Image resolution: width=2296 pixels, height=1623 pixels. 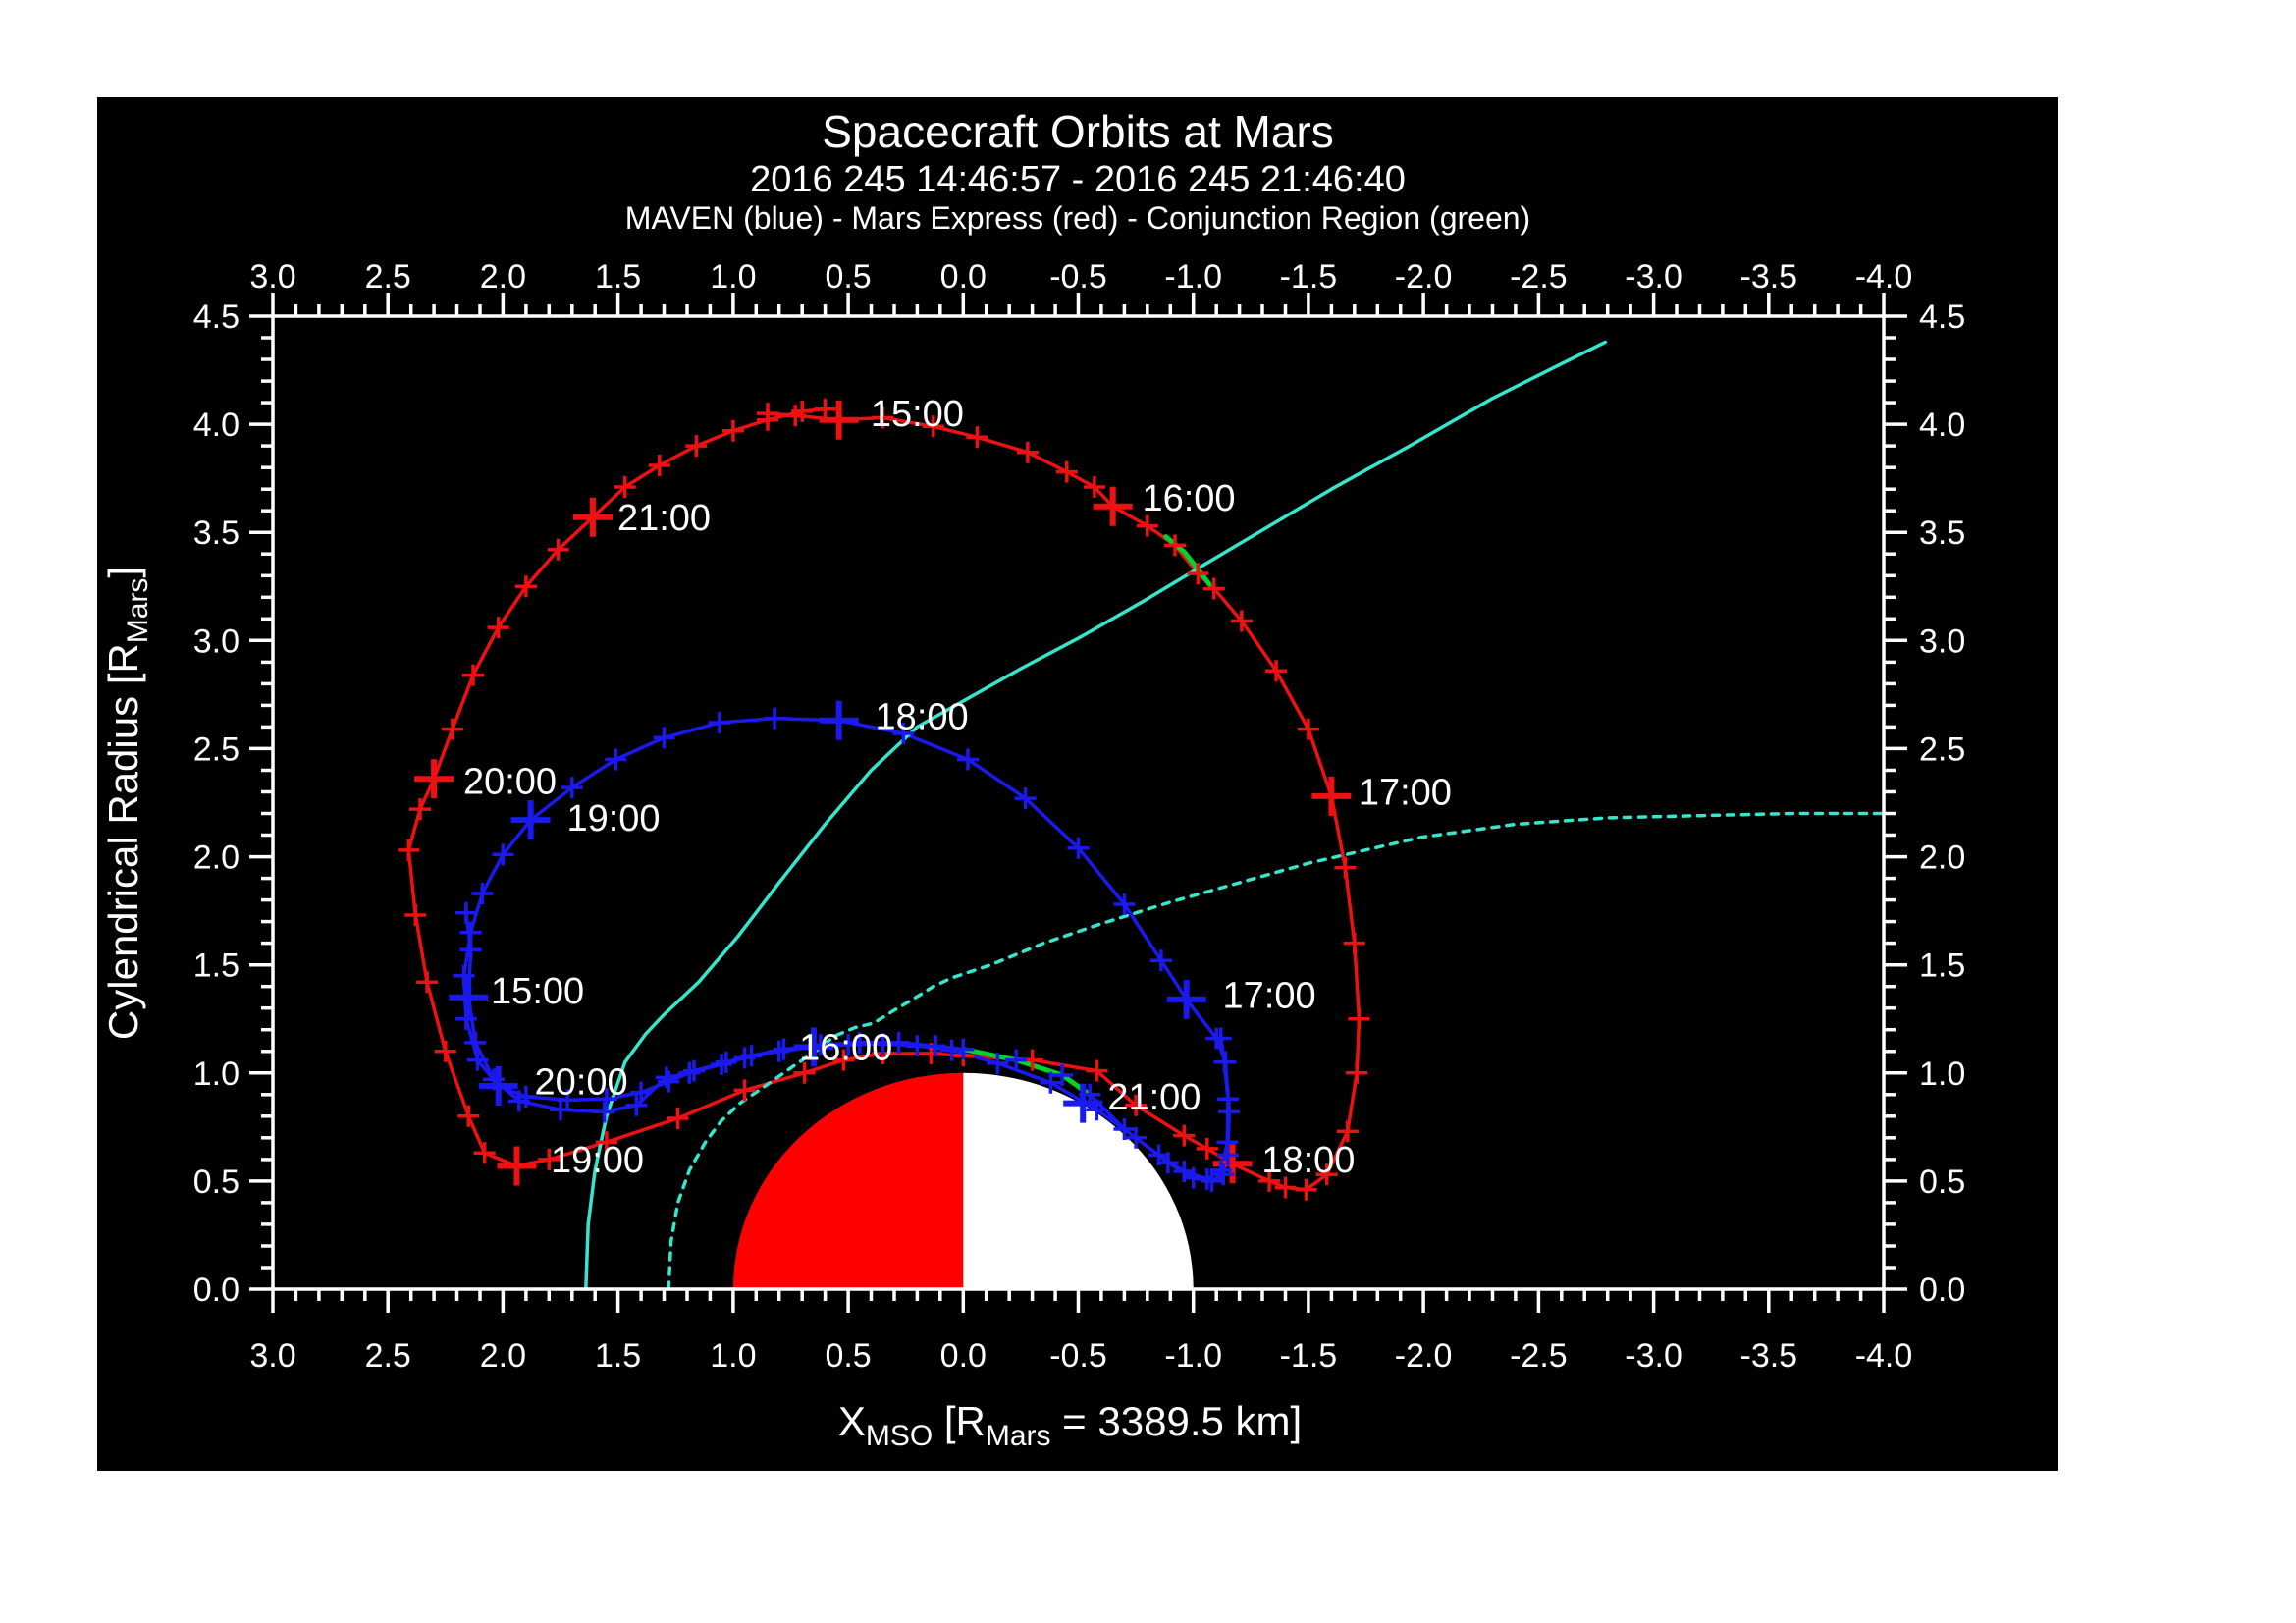 What do you see at coordinates (217, 1182) in the screenshot?
I see `y-tick-label-left: 0.5` at bounding box center [217, 1182].